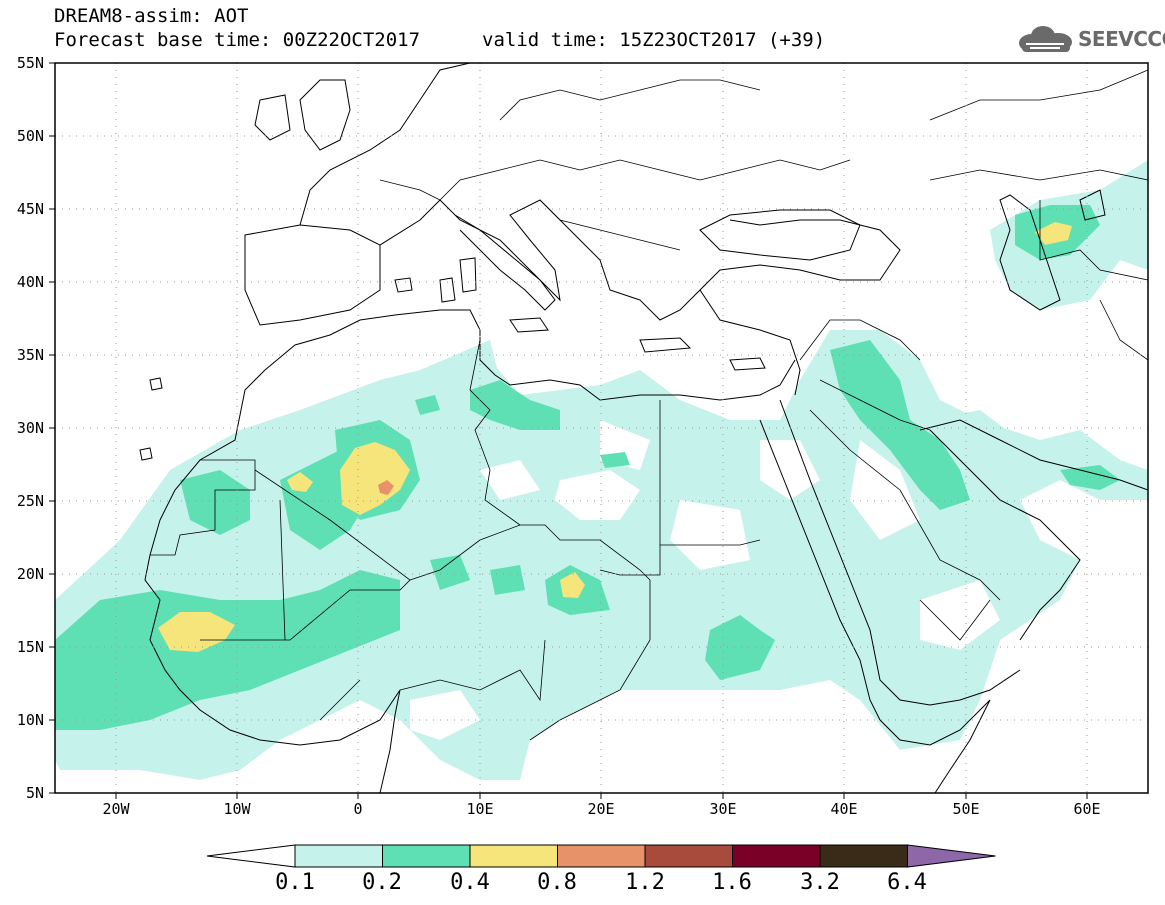  What do you see at coordinates (1121, 39) in the screenshot?
I see `logo-text: SEEVCCC` at bounding box center [1121, 39].